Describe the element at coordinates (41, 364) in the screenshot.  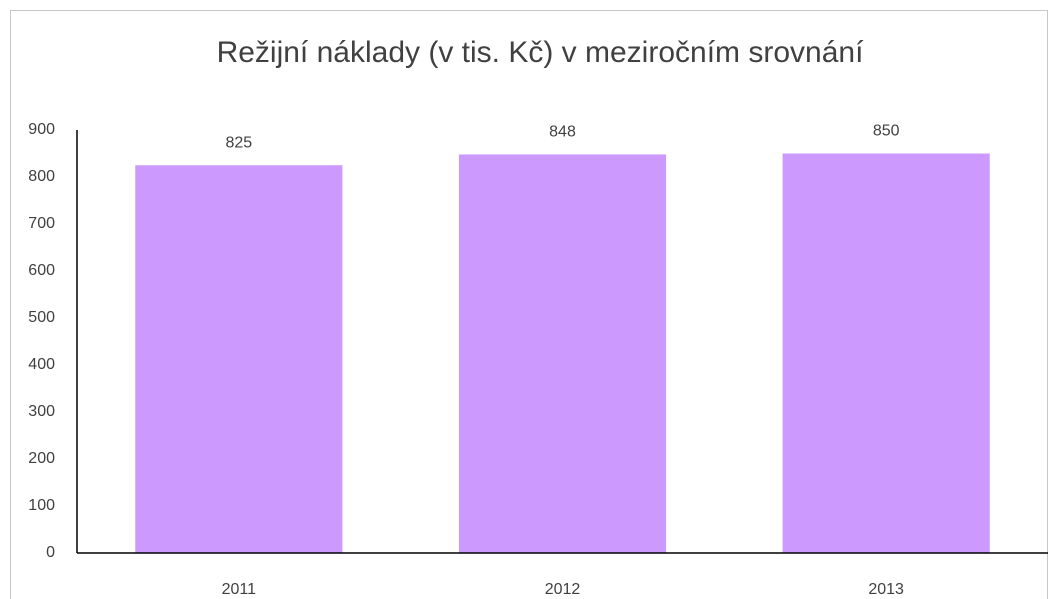
I see `y-tick-label: 400` at that location.